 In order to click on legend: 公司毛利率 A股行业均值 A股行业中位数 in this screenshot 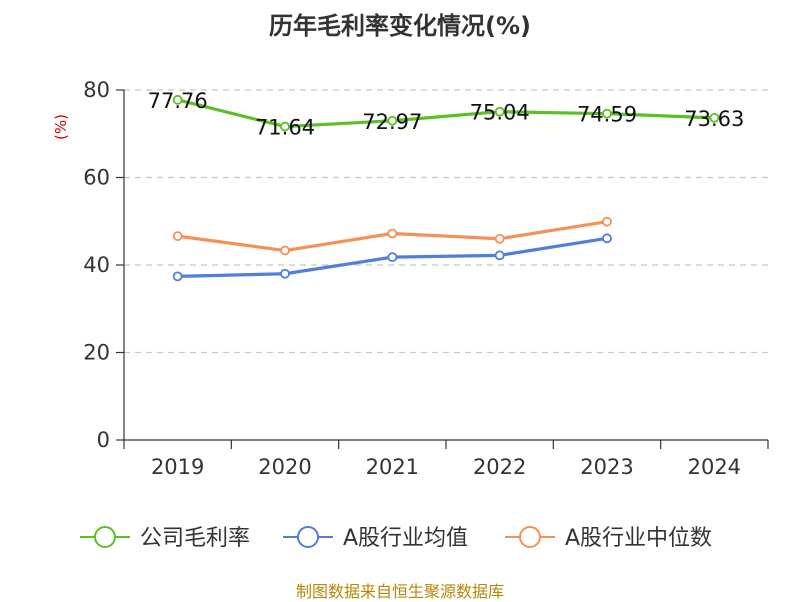, I will do `click(396, 538)`.